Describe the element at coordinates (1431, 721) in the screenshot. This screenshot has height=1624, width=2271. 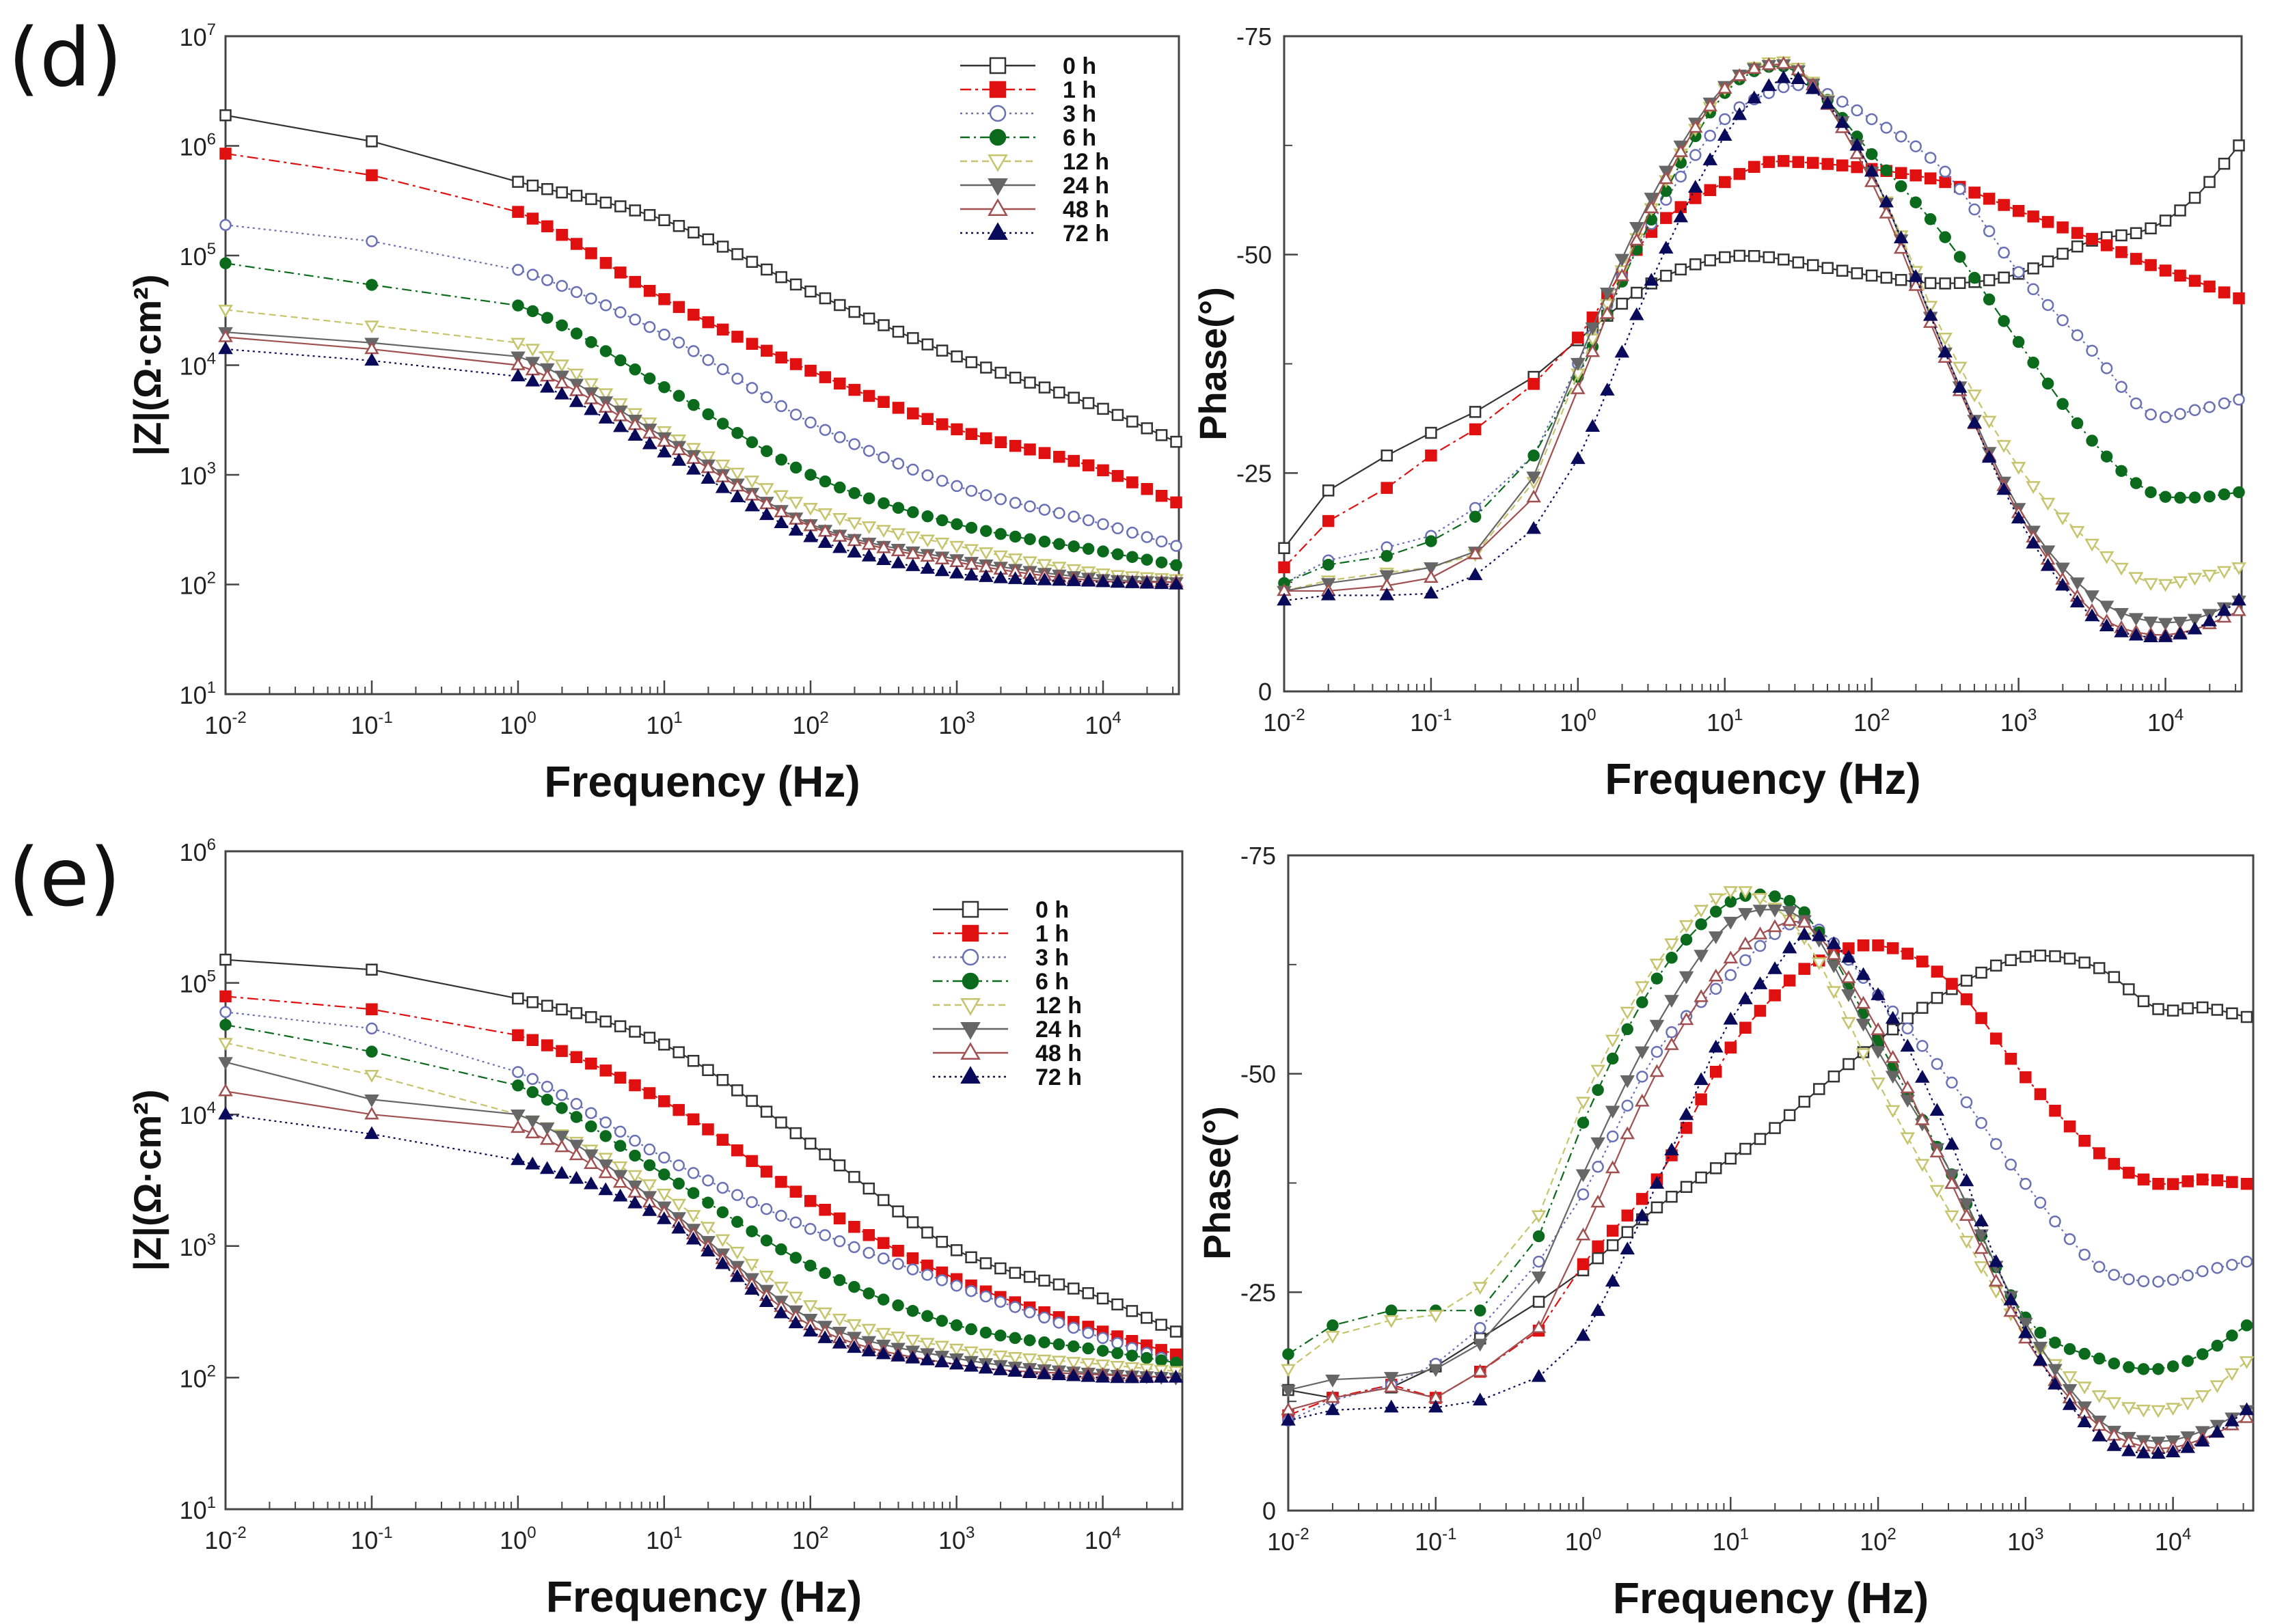
I see `x-tick-label: 10⁻¹` at that location.